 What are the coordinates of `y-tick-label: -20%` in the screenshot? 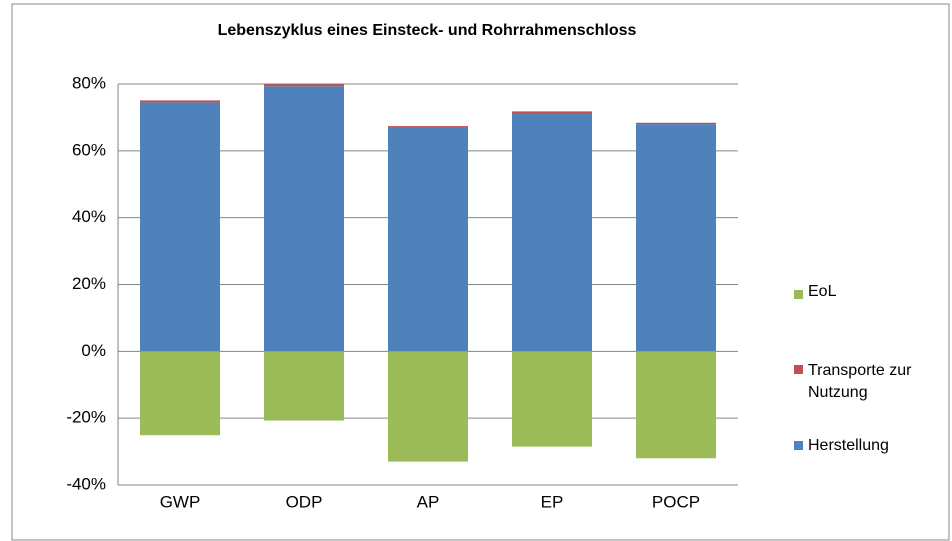 It's located at (86, 417).